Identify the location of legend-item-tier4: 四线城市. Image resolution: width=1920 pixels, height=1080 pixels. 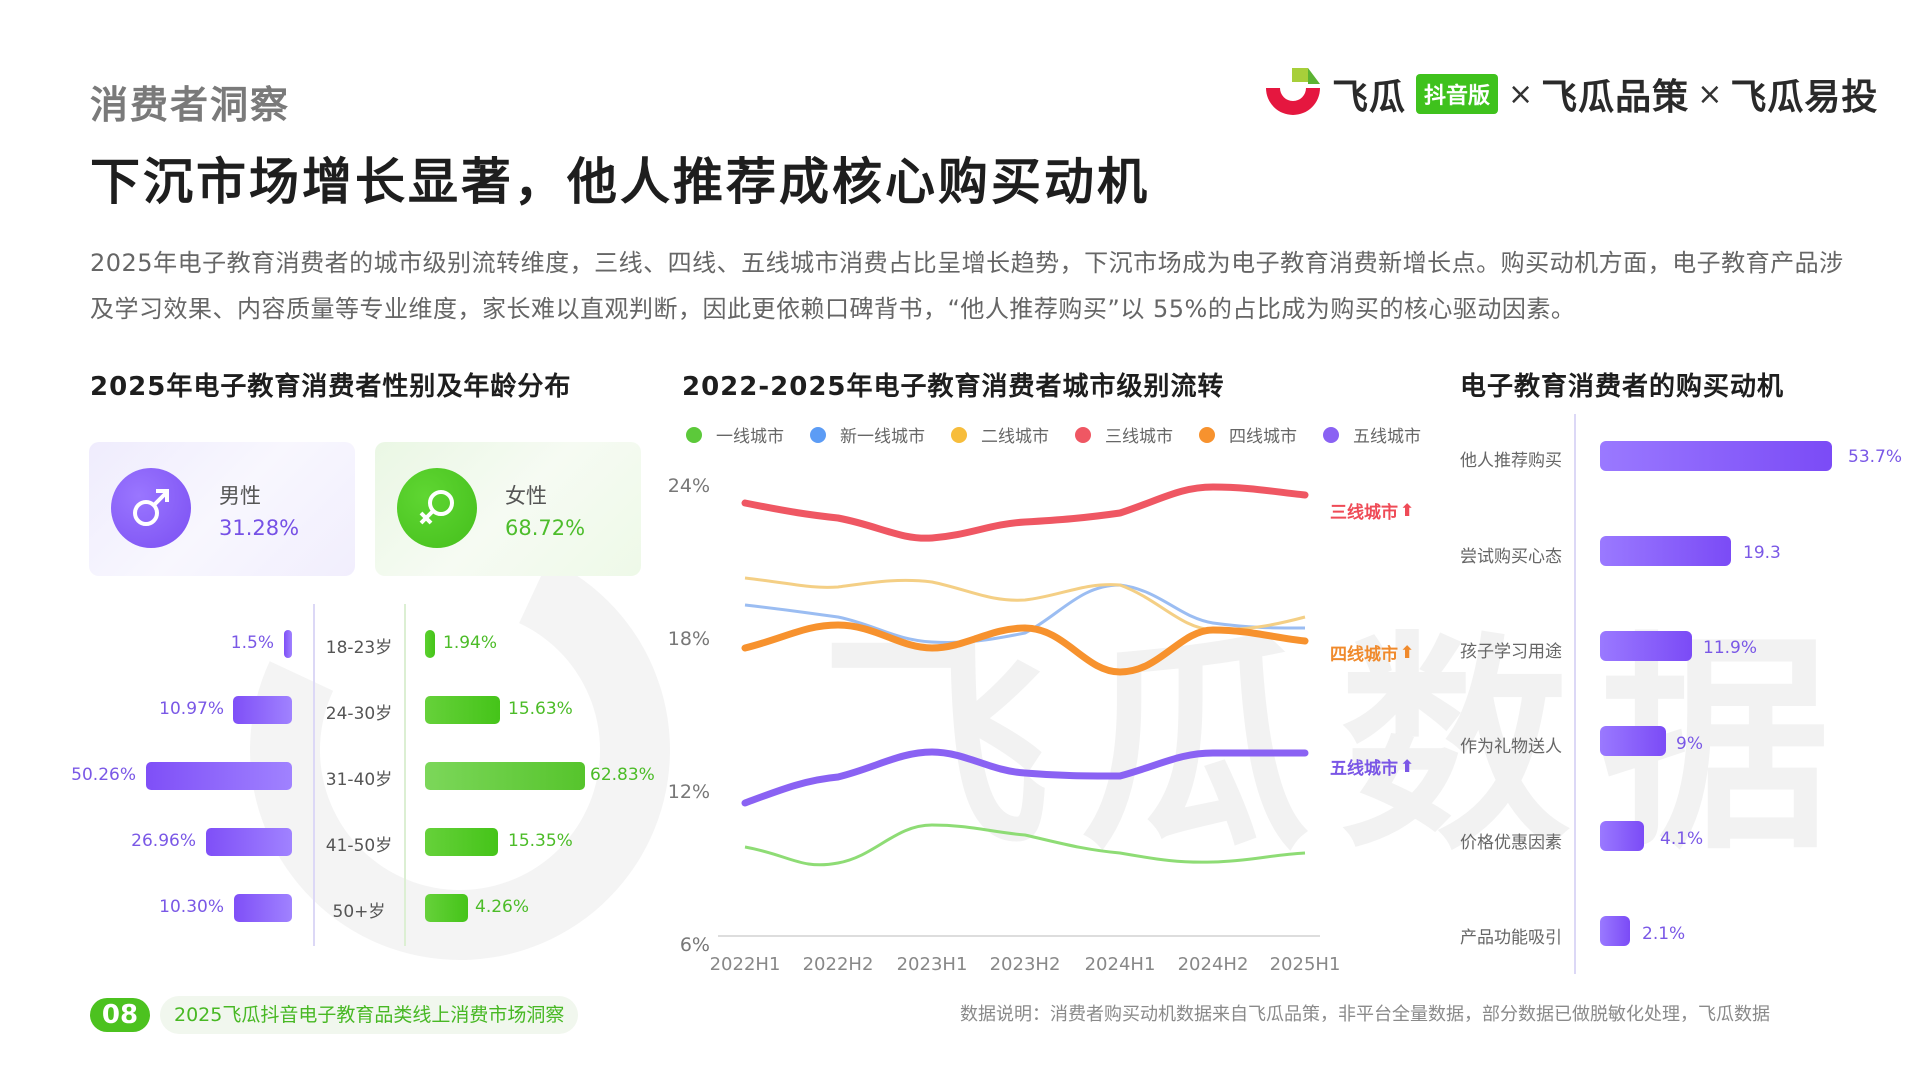
(1248, 434).